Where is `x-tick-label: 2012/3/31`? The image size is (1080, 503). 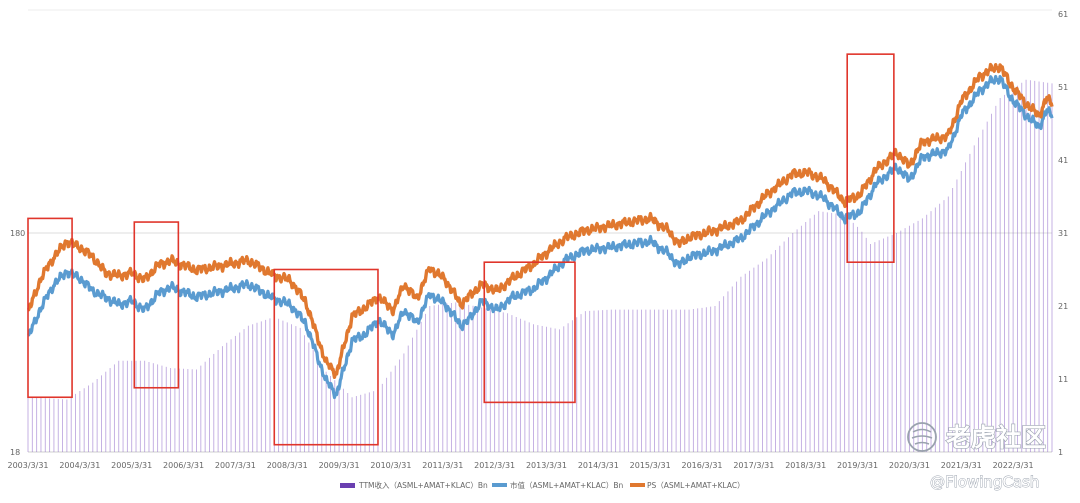 x-tick-label: 2012/3/31 is located at coordinates (494, 465).